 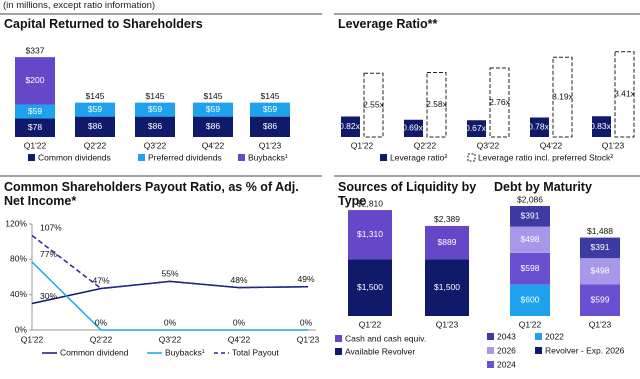 What do you see at coordinates (94, 352) in the screenshot?
I see `legend-label: Common dividend` at bounding box center [94, 352].